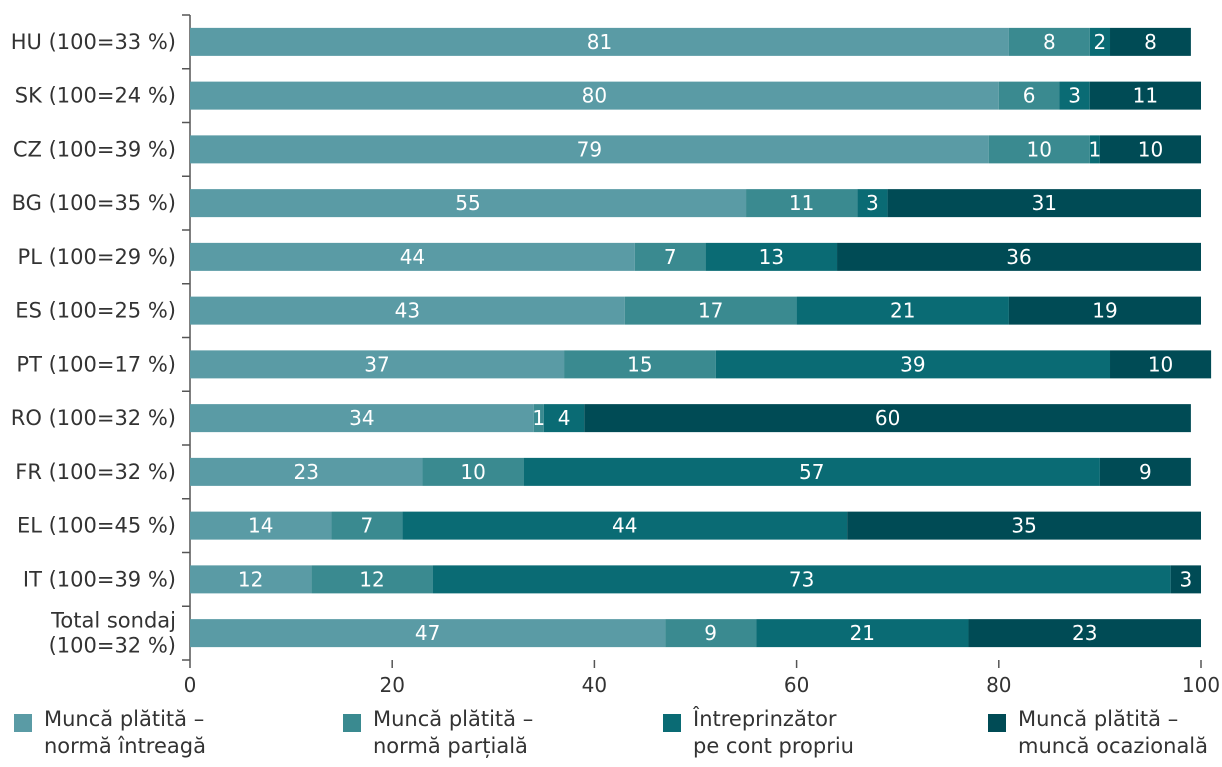  Describe the element at coordinates (95, 96) in the screenshot. I see `category-label-sk-100-24: SK (100=24 %)` at that location.